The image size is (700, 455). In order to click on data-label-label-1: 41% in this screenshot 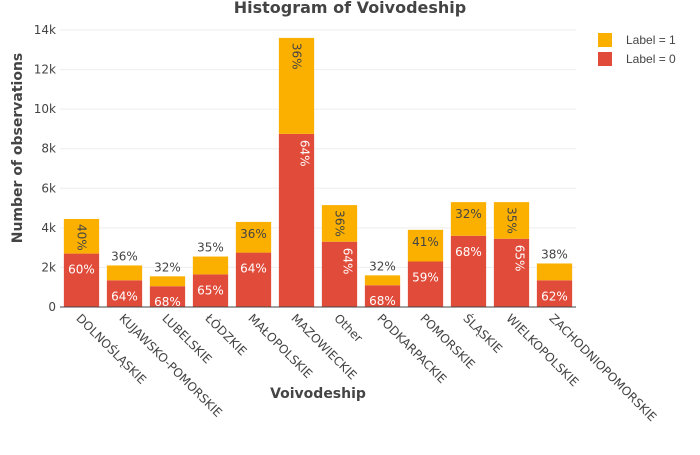, I will do `click(425, 242)`.